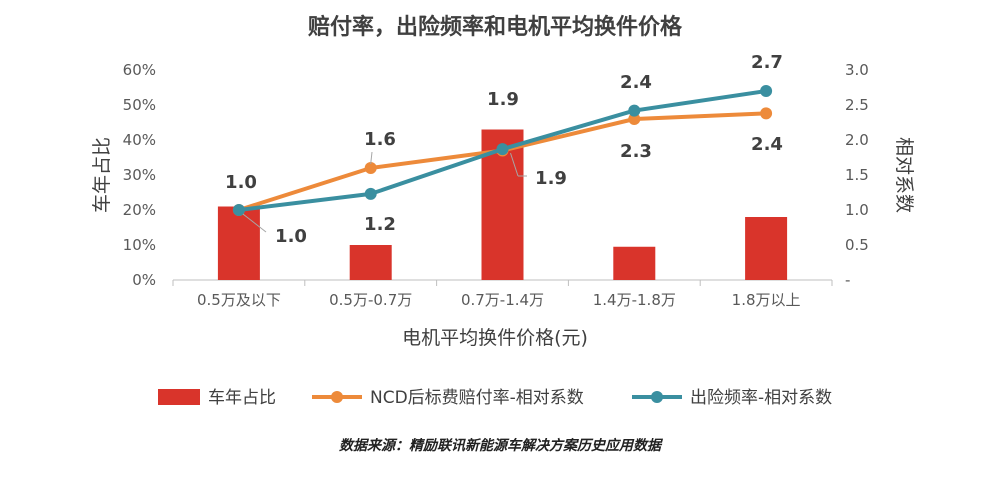 The height and width of the screenshot is (479, 1000). What do you see at coordinates (857, 175) in the screenshot?
I see `y-right-tick-label: 1.5` at bounding box center [857, 175].